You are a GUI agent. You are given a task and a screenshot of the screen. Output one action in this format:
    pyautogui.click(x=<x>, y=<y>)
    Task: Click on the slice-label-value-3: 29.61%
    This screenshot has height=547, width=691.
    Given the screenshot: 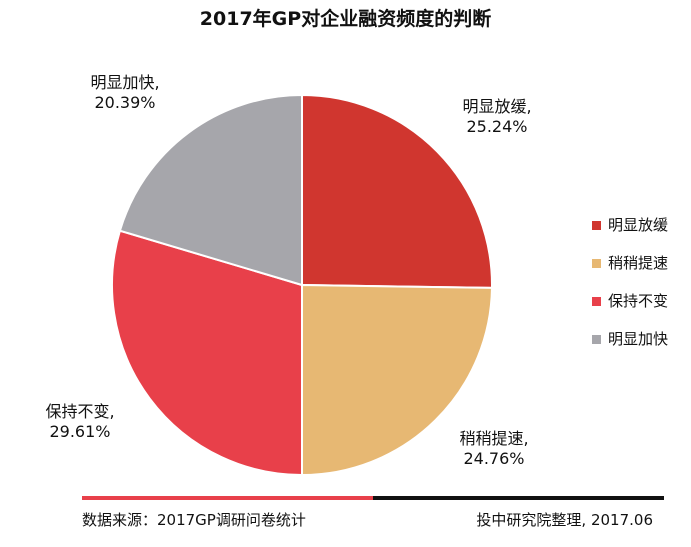 What is the action you would take?
    pyautogui.click(x=79, y=431)
    